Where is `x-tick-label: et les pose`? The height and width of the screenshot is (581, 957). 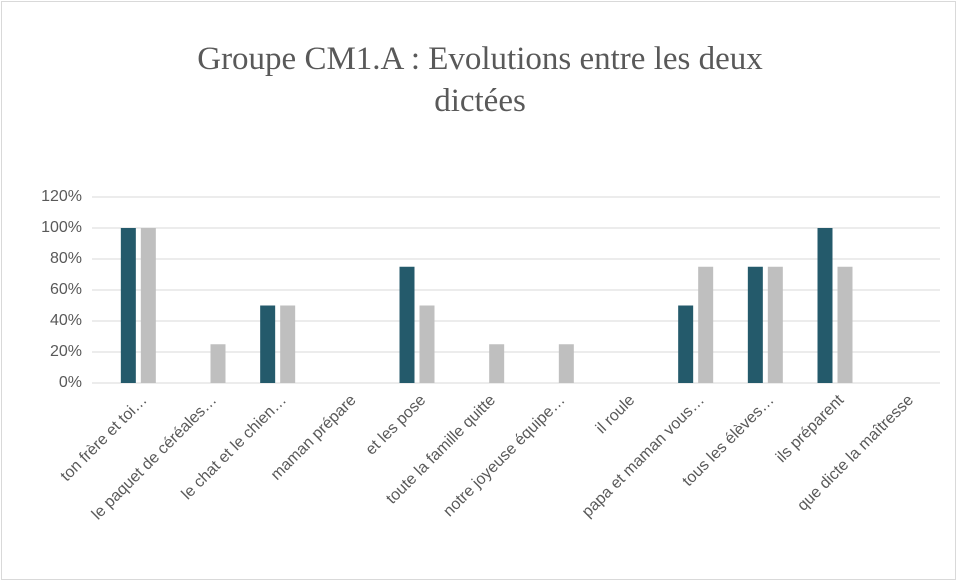 x-tick-label: et les pose is located at coordinates (396, 425).